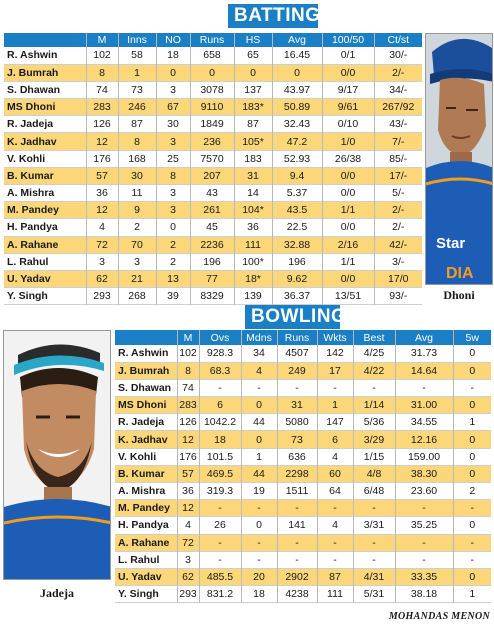  I want to click on stat-cell: 2236, so click(212, 245).